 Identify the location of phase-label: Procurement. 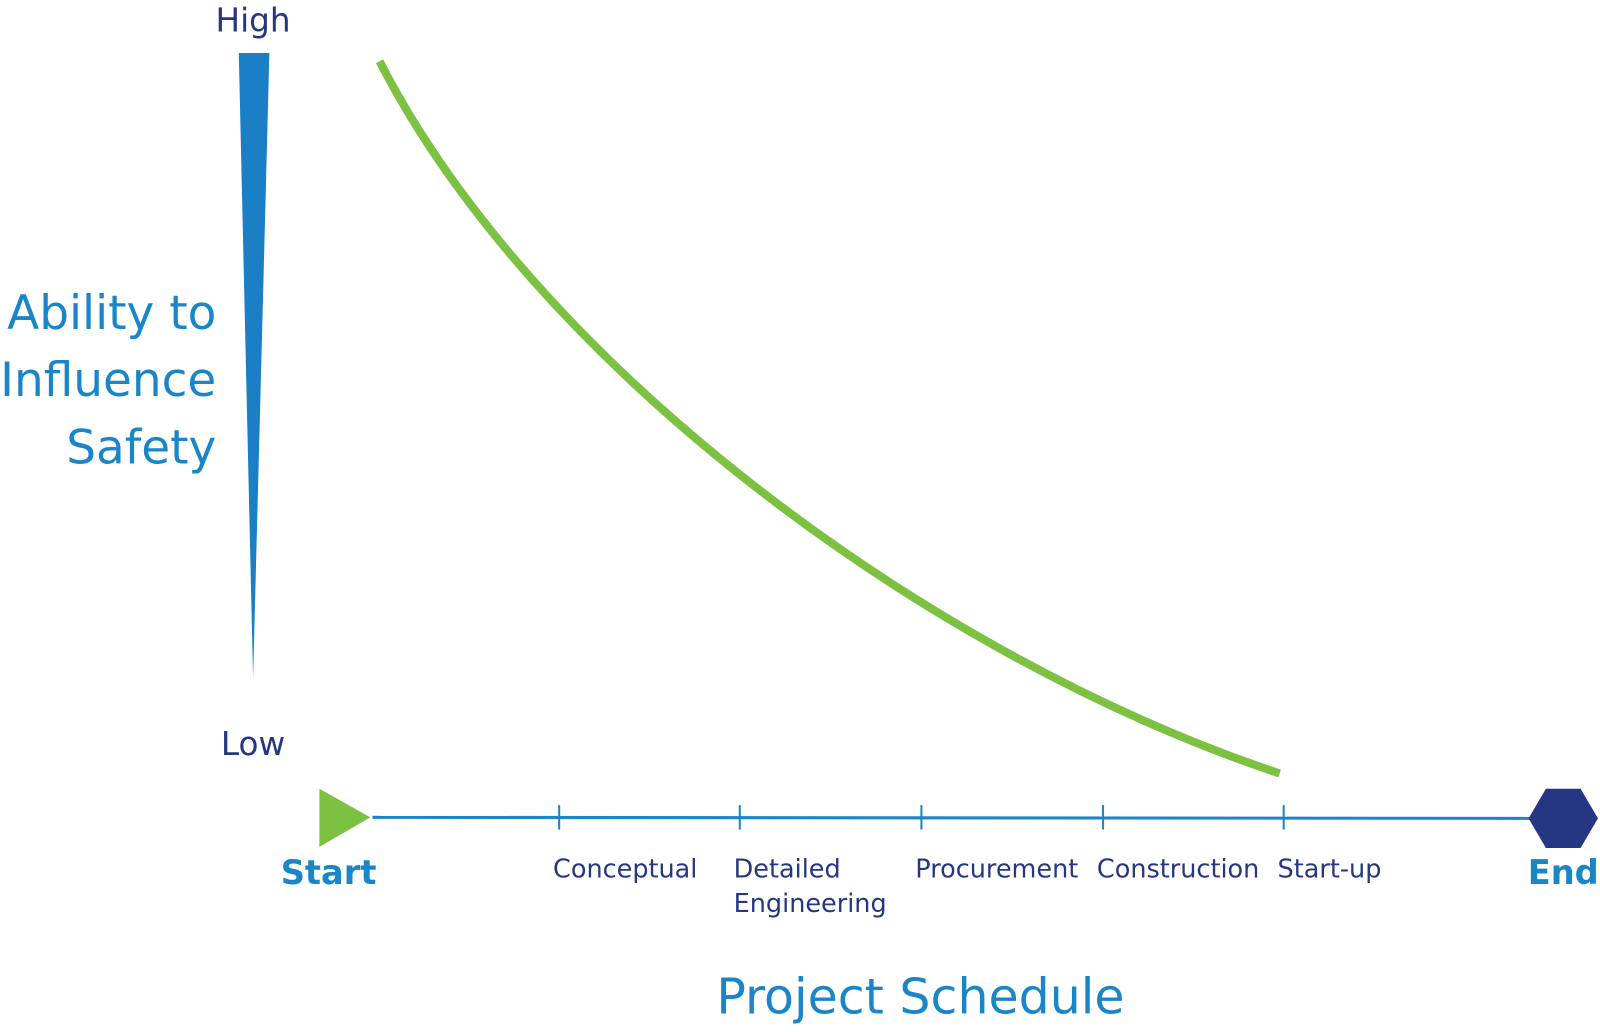
(996, 869).